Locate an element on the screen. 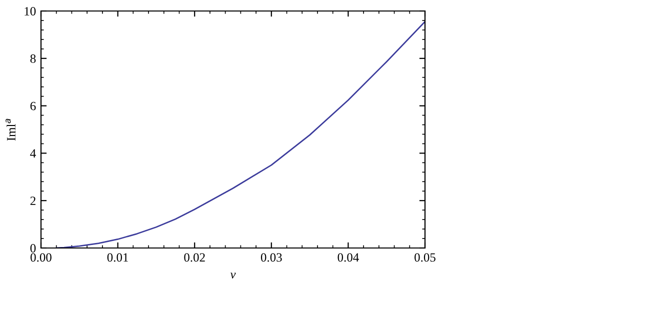 The image size is (660, 309). y-tick-label: 6 is located at coordinates (33, 106).